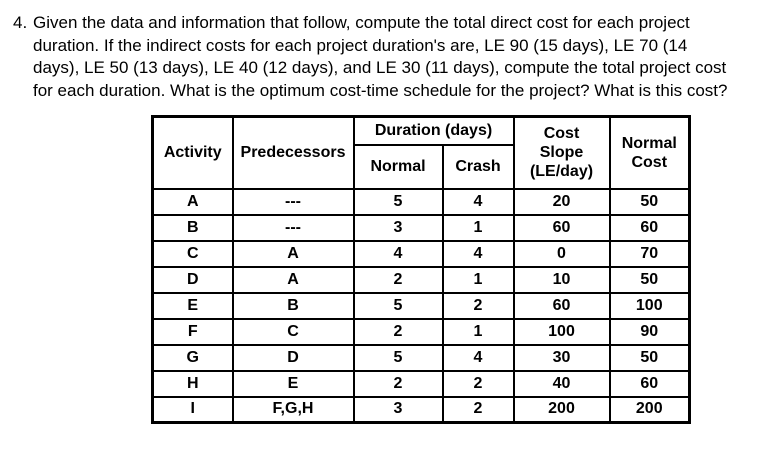 The image size is (784, 466). Describe the element at coordinates (649, 143) in the screenshot. I see `header-normal-cost-line: Normal` at that location.